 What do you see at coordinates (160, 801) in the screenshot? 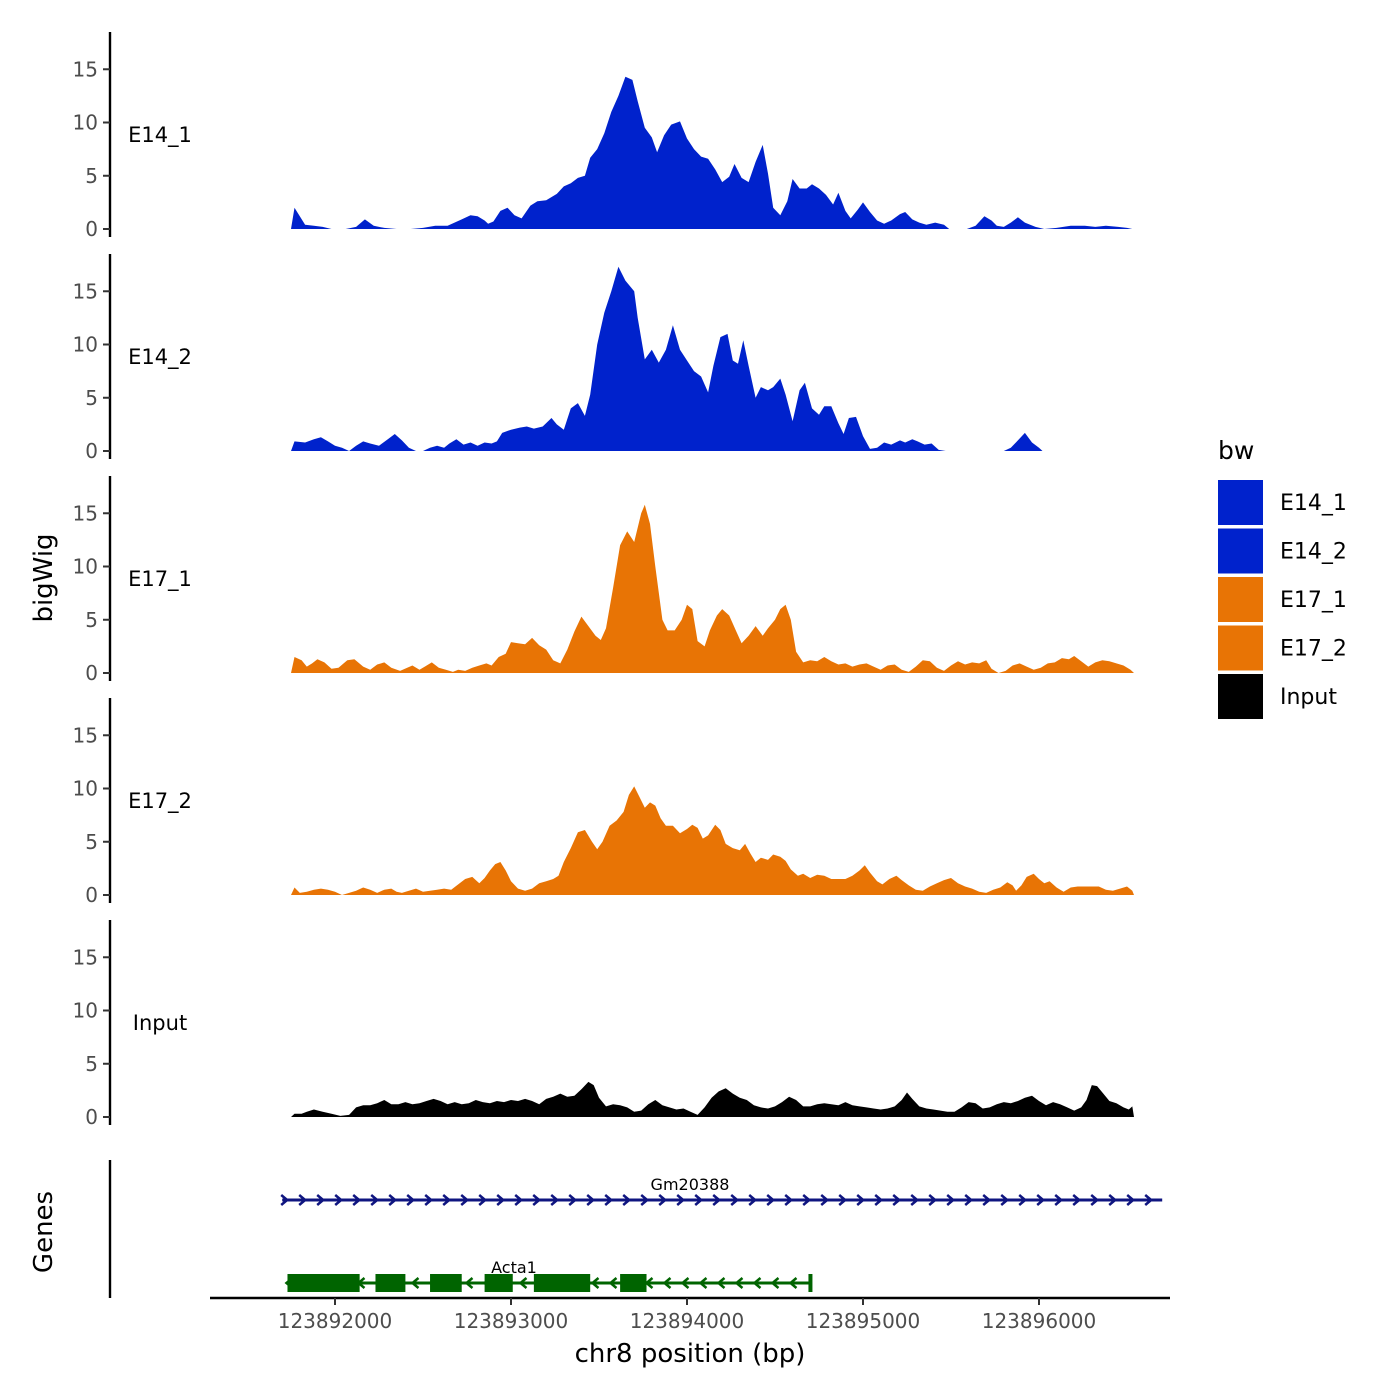
I see `track-label-e17-2: E17_2` at bounding box center [160, 801].